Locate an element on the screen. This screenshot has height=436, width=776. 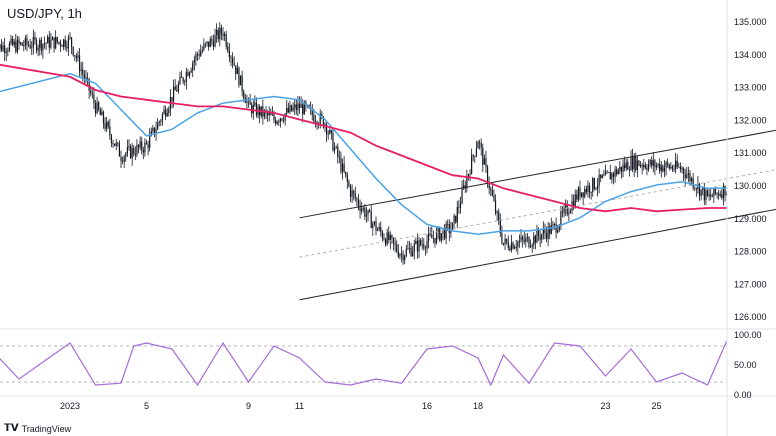
channel-lower-line is located at coordinates (537, 249).